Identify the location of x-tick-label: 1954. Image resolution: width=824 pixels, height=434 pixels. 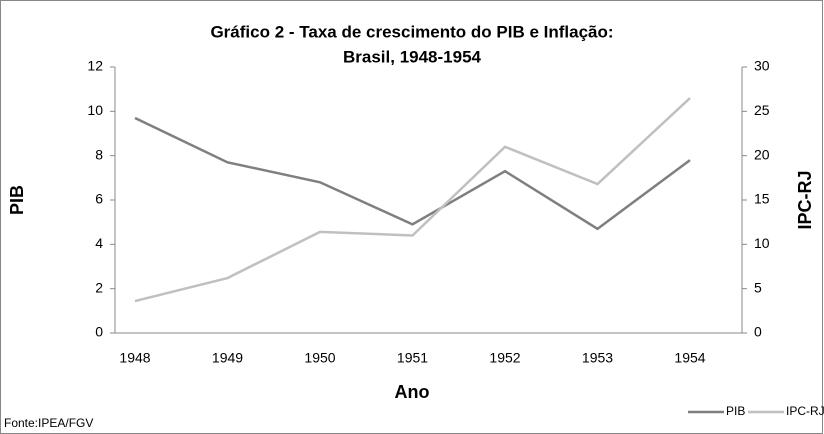
(689, 358).